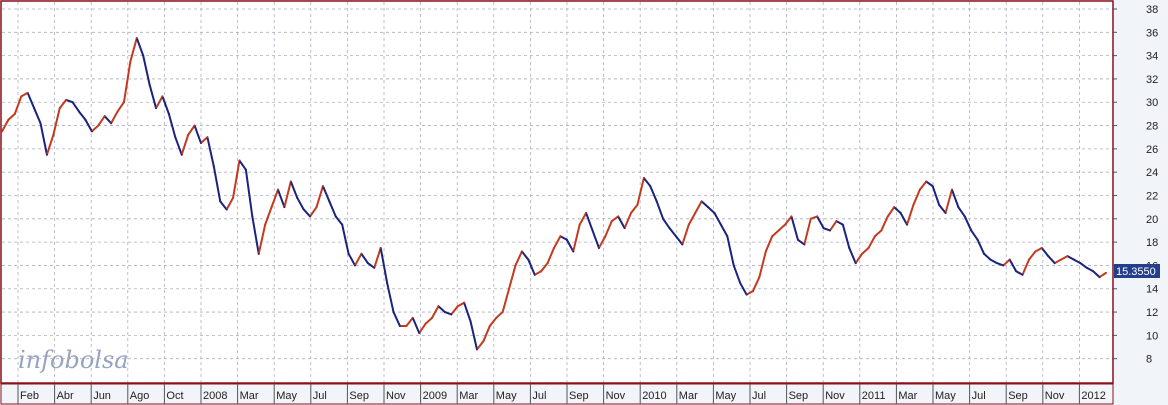 This screenshot has width=1168, height=405. Describe the element at coordinates (874, 396) in the screenshot. I see `x-tick-label: 2011` at that location.